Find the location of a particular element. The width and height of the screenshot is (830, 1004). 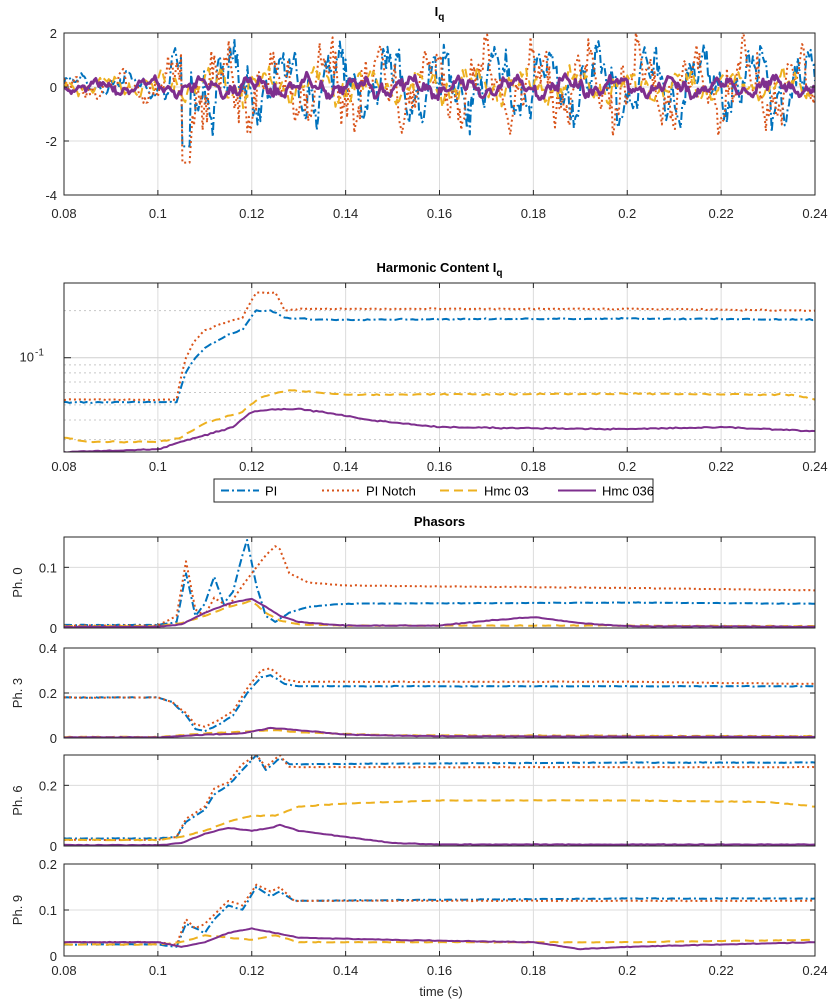

series-harmonic is located at coordinates (439, 371).